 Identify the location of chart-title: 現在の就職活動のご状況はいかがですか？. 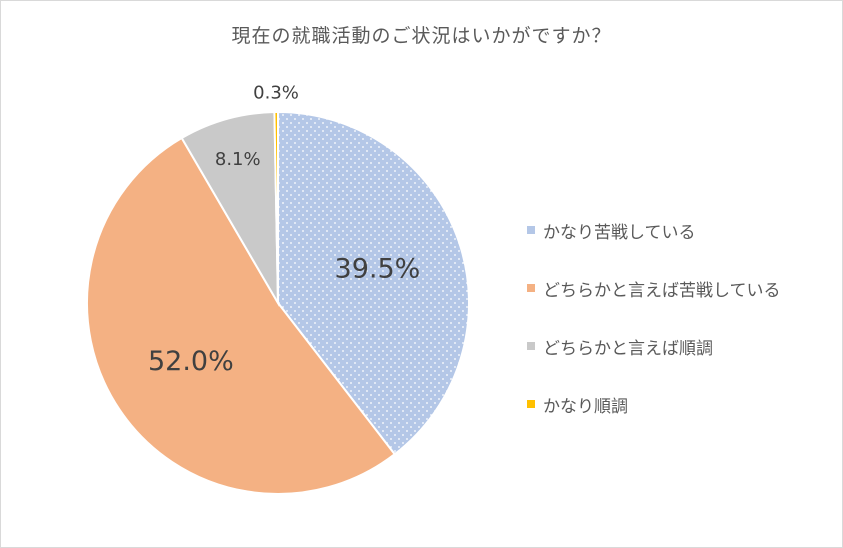
(421, 36).